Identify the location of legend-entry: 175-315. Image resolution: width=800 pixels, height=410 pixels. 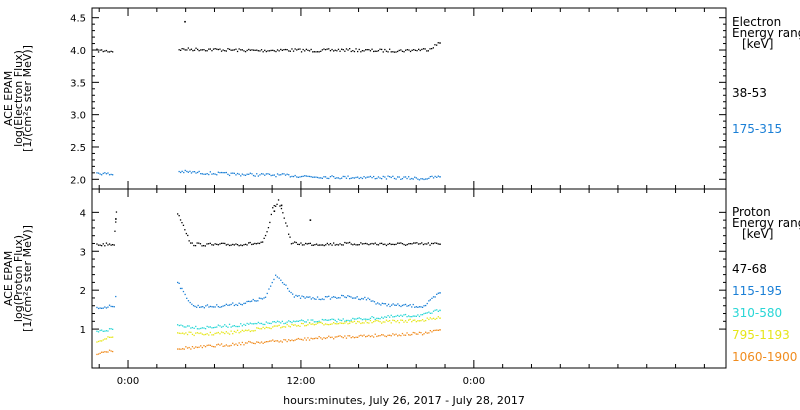
(757, 129).